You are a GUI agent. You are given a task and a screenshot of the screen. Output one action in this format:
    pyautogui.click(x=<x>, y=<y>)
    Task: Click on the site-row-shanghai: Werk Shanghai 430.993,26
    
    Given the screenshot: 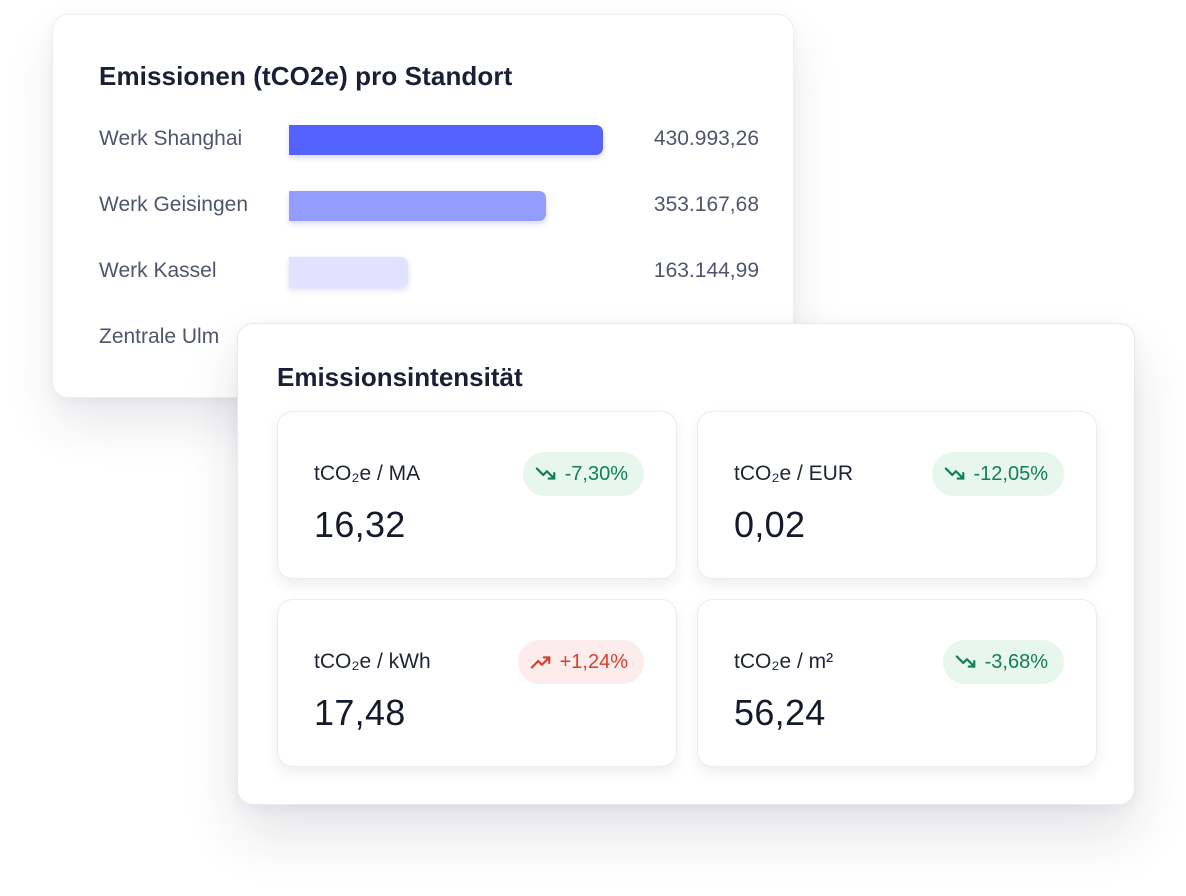 What is the action you would take?
    pyautogui.click(x=429, y=139)
    